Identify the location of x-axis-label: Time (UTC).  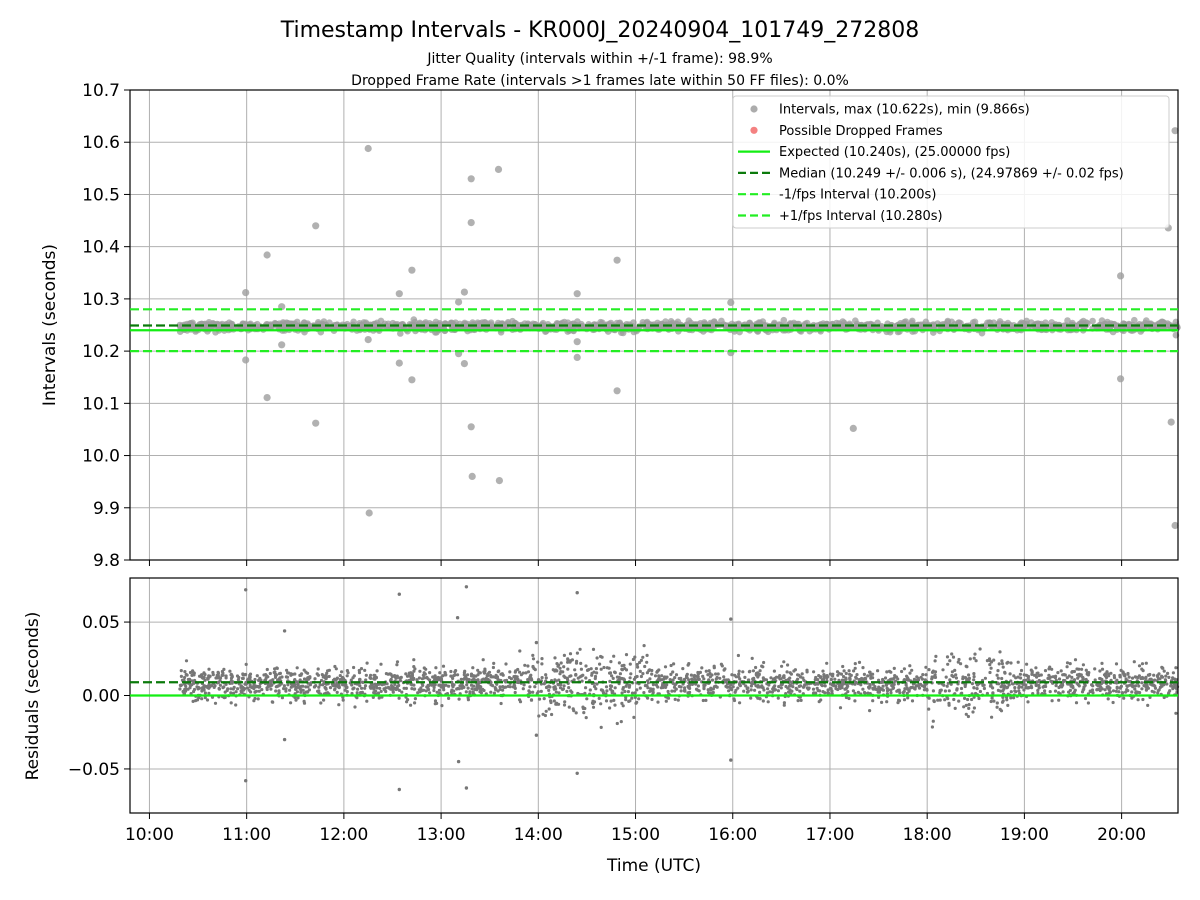
(653, 866).